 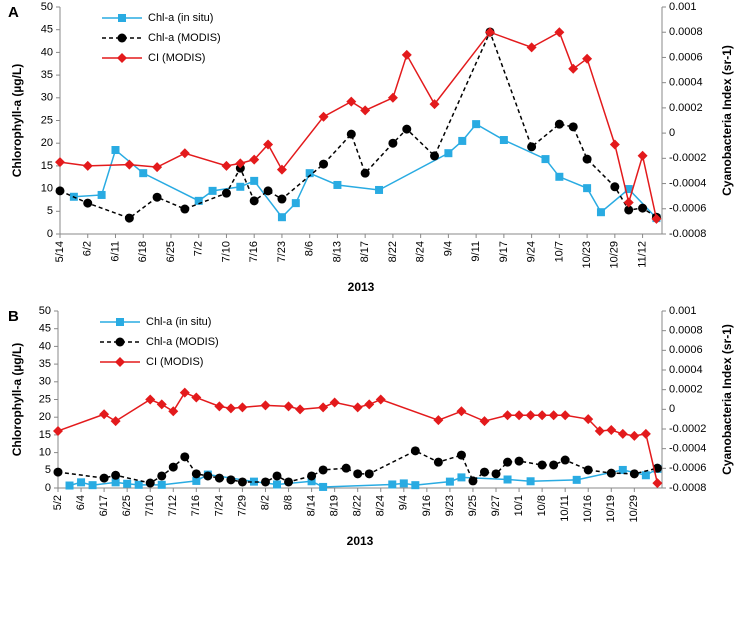 I want to click on y2-tick-label: 0.001, so click(x=683, y=311).